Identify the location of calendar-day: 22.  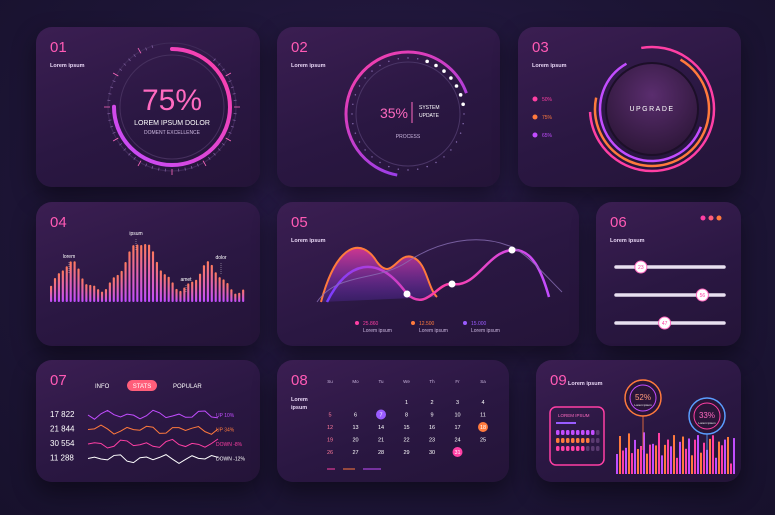
(406, 441).